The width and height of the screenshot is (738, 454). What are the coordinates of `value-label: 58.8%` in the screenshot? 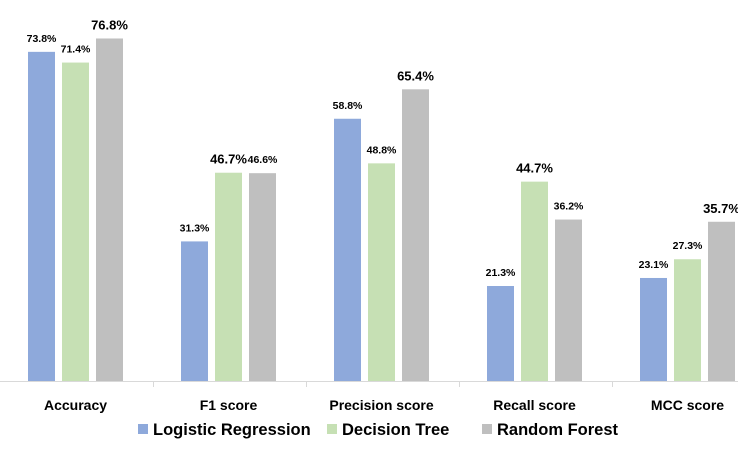 It's located at (348, 106).